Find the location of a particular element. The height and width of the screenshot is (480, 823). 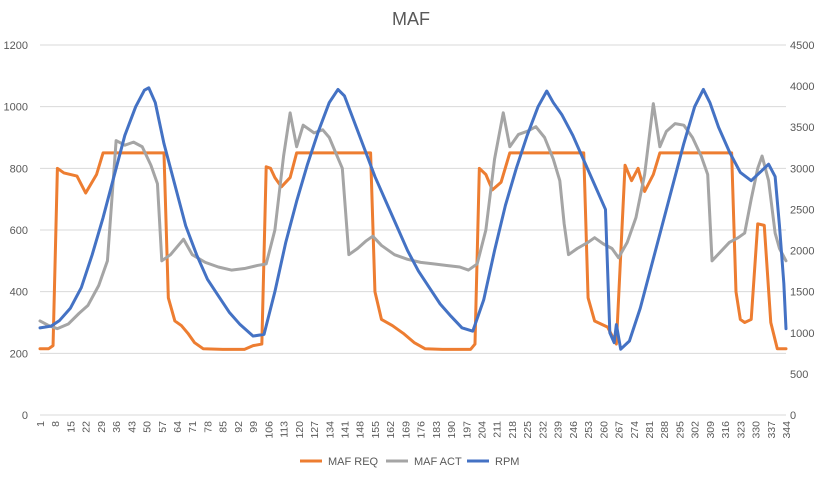

x-tick-label: 218 is located at coordinates (513, 430).